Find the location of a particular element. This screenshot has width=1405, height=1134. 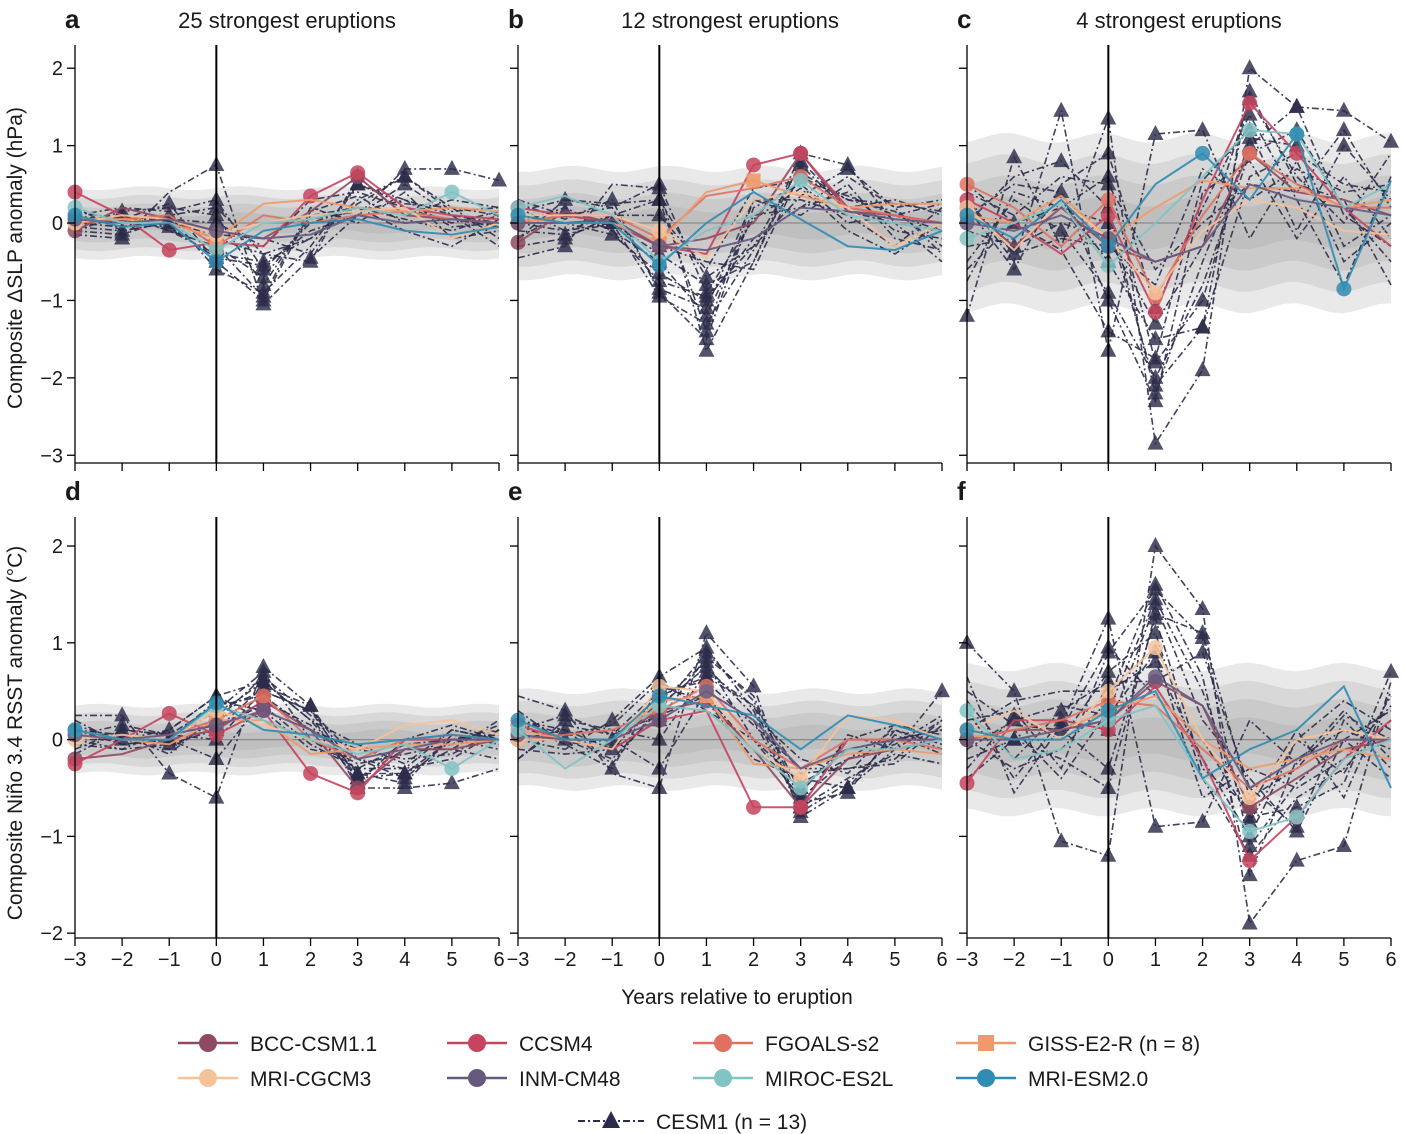

legend-label: MRI-CGCM3 is located at coordinates (310, 1079).